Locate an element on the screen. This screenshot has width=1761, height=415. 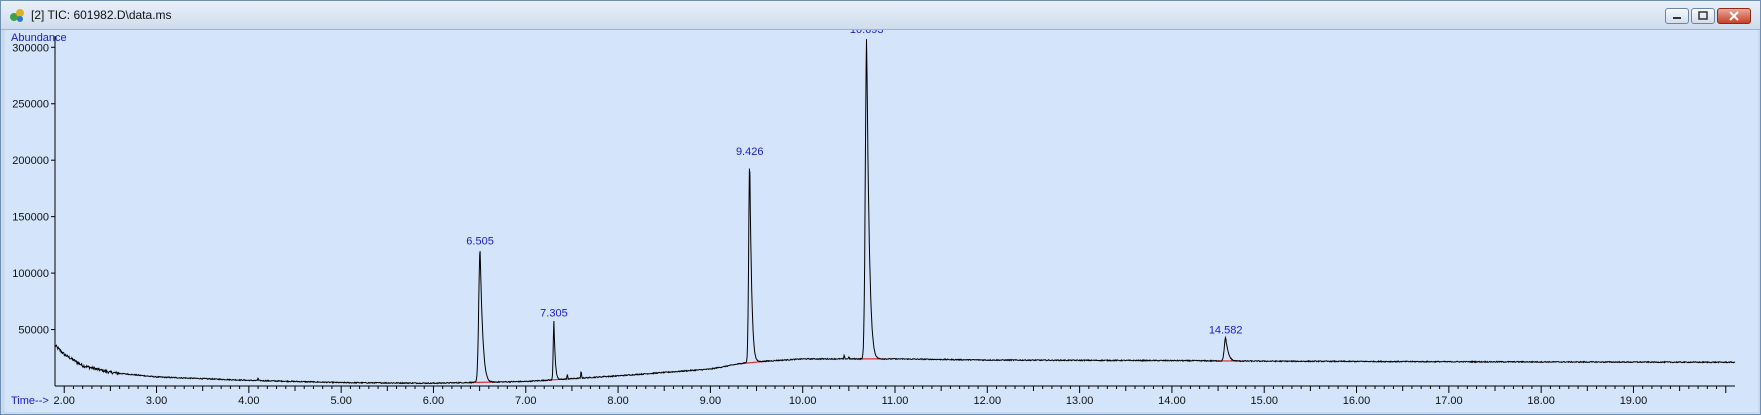
x-tick-label: 2.00 is located at coordinates (64, 401).